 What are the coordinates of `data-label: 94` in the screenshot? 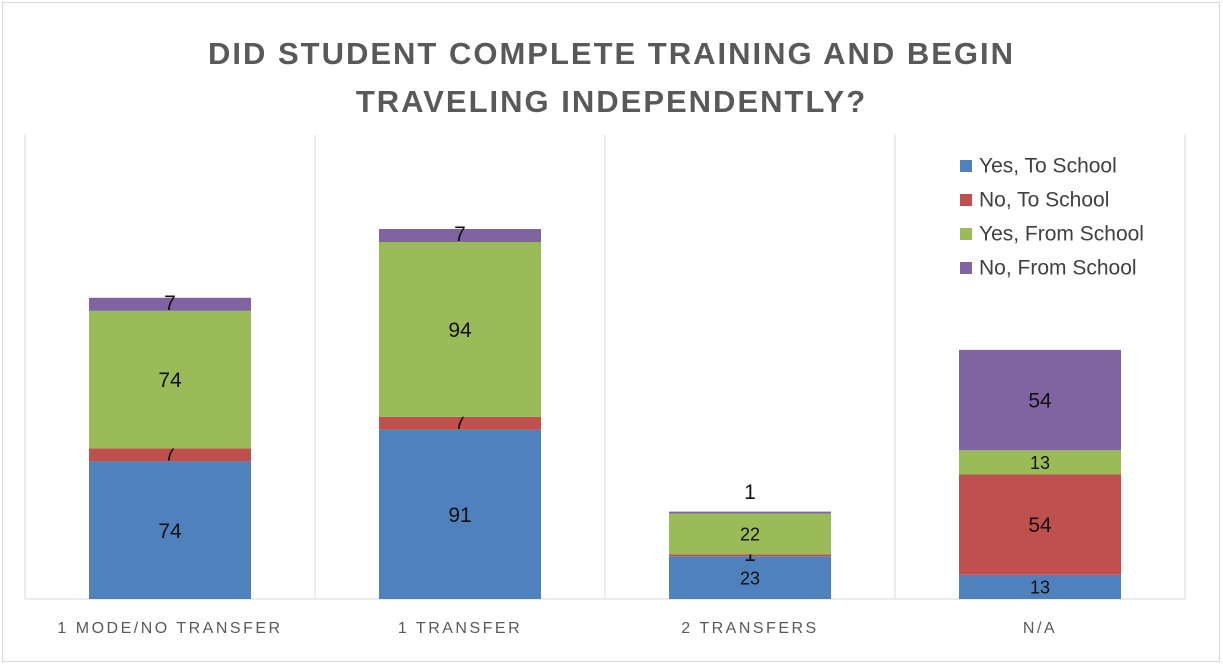 It's located at (460, 330).